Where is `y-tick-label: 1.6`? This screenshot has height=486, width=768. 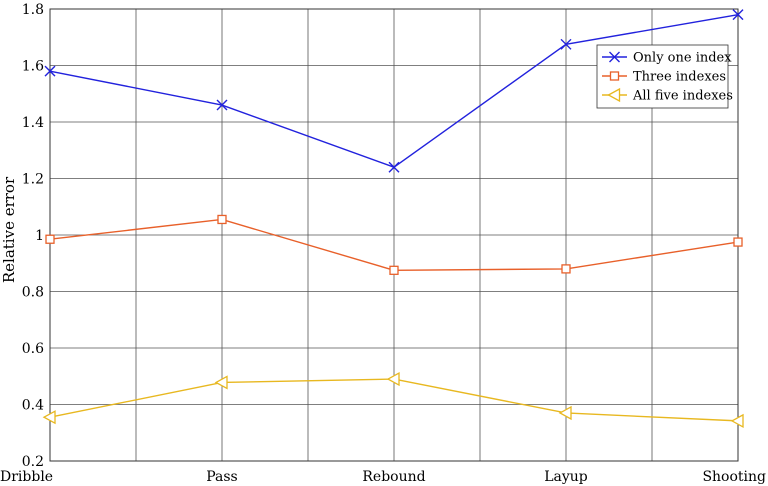
y-tick-label: 1.6 is located at coordinates (33, 67).